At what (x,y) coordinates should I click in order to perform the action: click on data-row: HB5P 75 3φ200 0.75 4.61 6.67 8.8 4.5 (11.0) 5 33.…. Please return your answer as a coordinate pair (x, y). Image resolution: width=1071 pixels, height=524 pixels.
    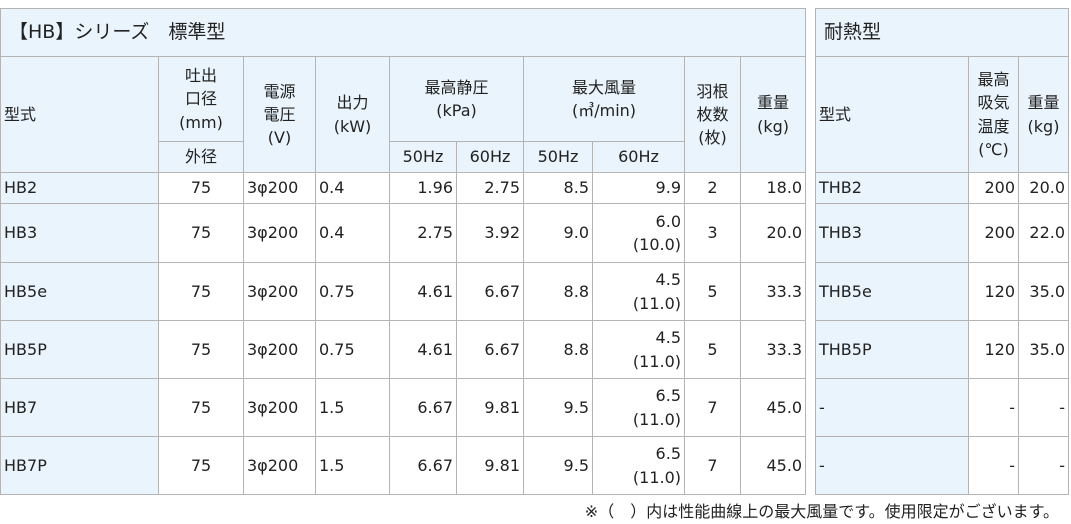
    Looking at the image, I should click on (403, 349).